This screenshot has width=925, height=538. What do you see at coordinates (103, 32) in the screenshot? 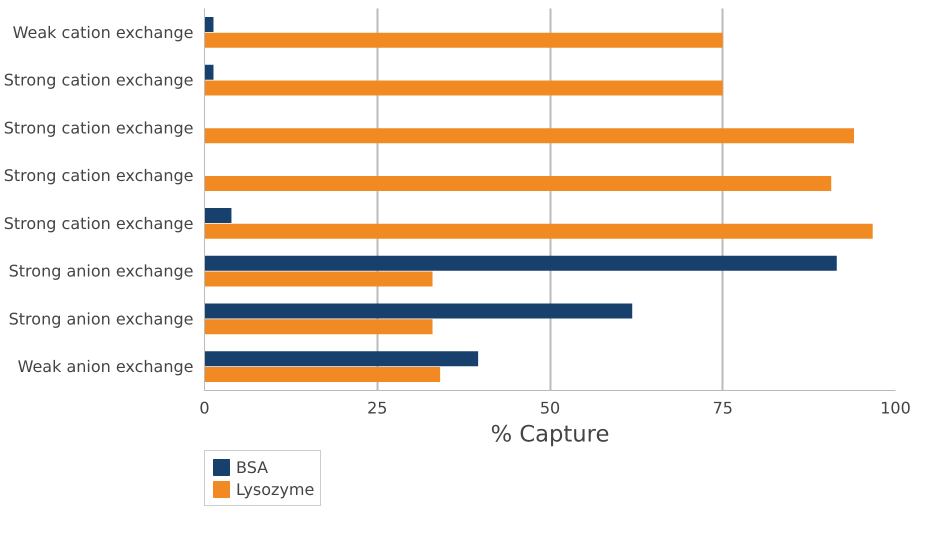
I see `y-tick-label: Weak cation exchange` at bounding box center [103, 32].